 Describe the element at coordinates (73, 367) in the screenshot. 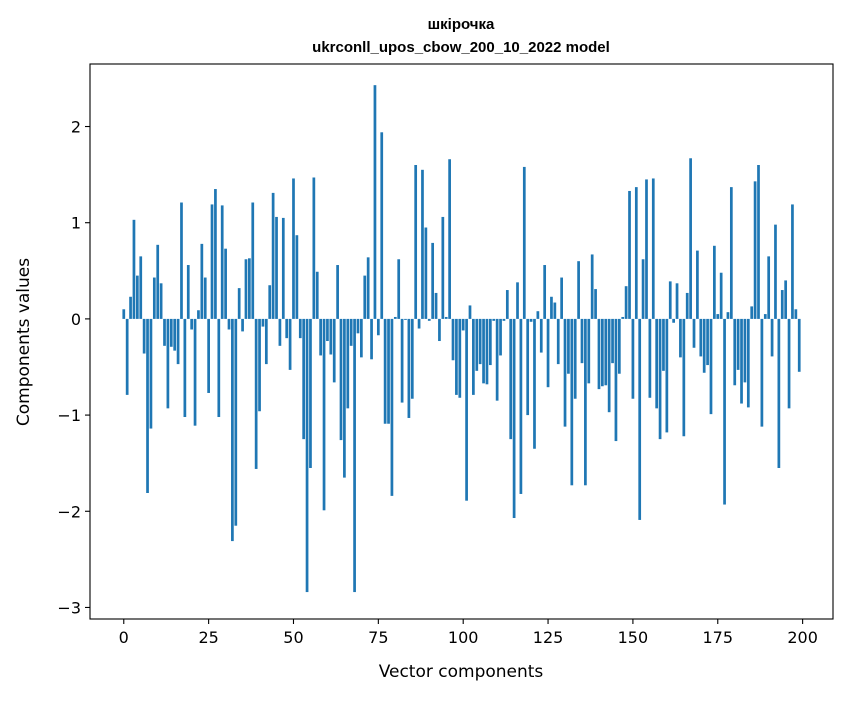

I see `y-axis-ticks: −3 −2 −1 0 1 2` at that location.